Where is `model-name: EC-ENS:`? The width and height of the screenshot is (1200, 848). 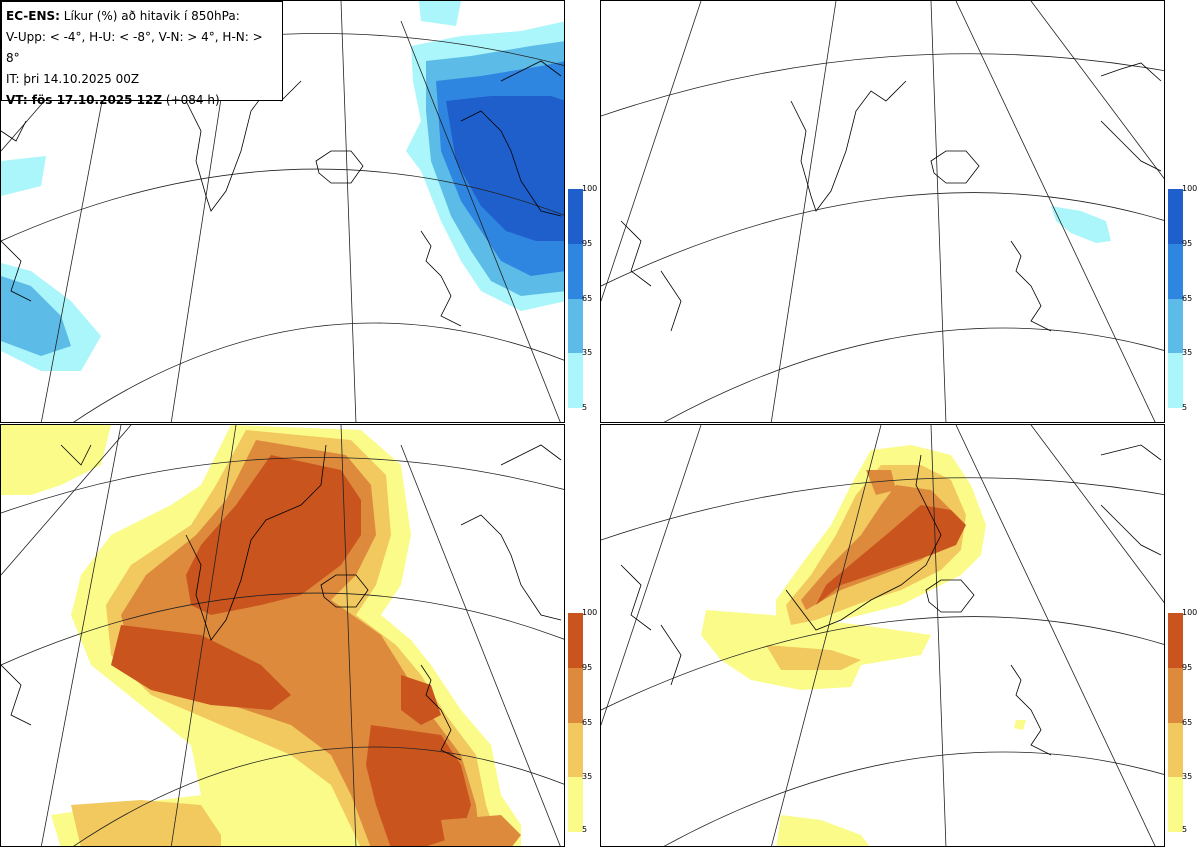
model-name: EC-ENS: is located at coordinates (33, 16).